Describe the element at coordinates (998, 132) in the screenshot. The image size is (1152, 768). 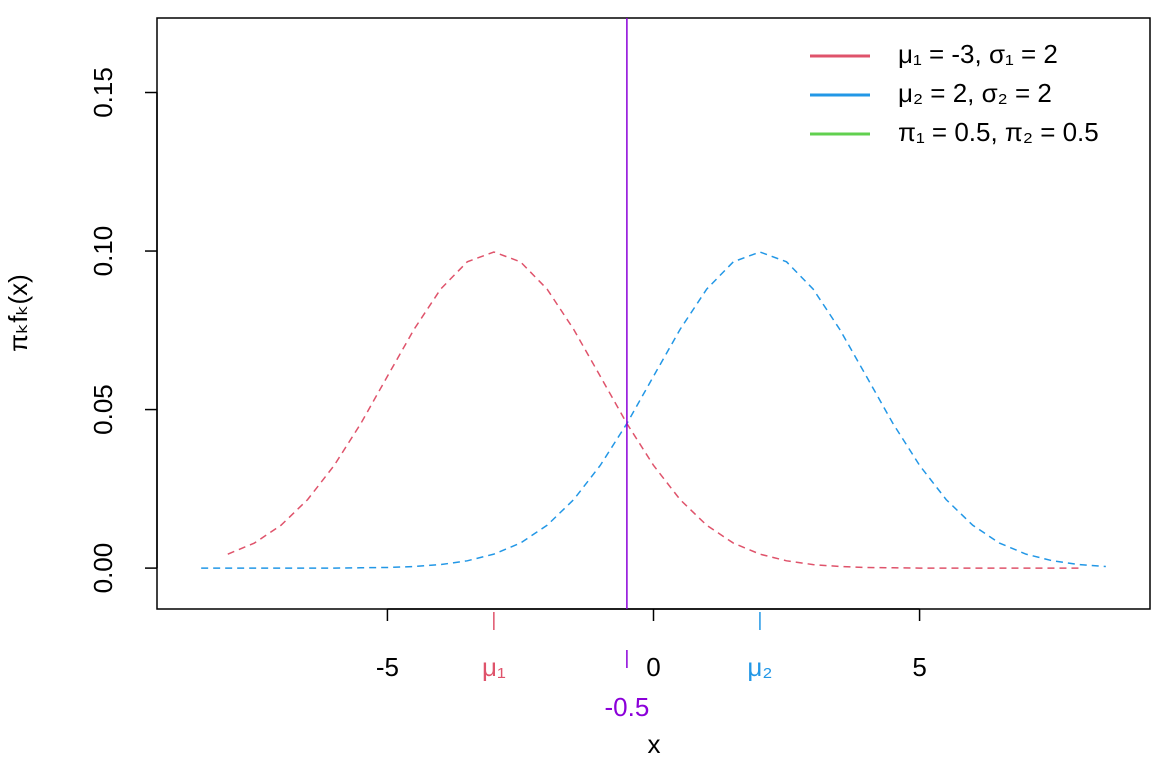
I see `legend-label: π₁ = 0.5, π₂ = 0.5` at that location.